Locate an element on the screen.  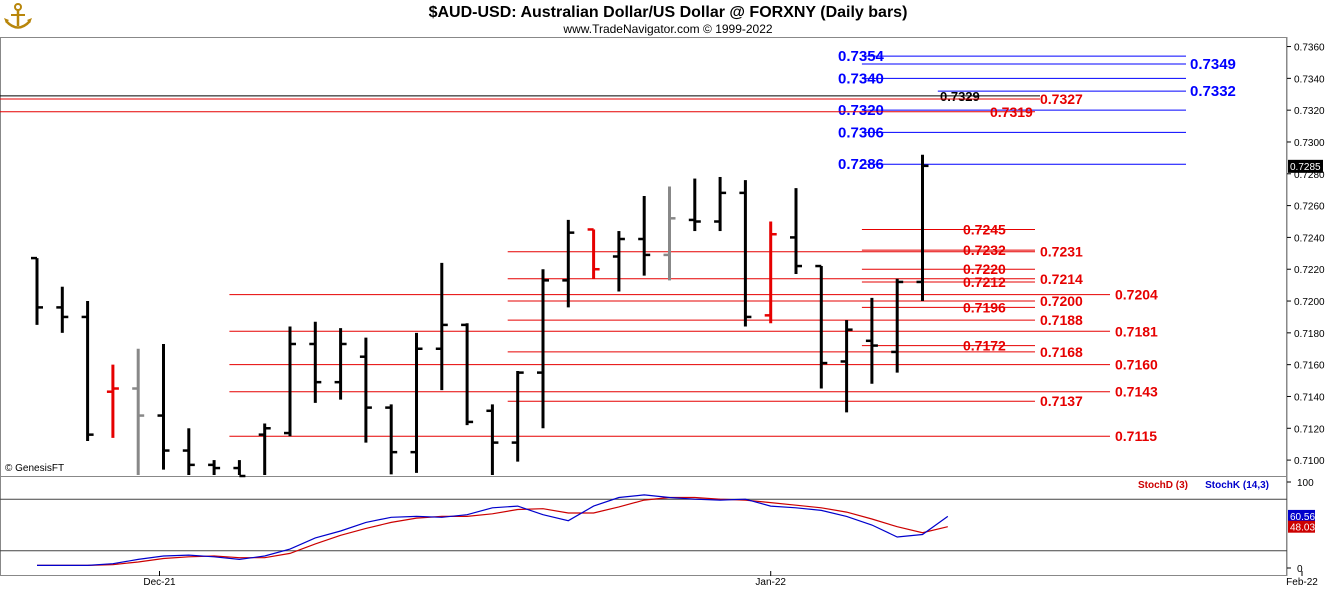
last-price-tag: 0.7285 is located at coordinates (1305, 166).